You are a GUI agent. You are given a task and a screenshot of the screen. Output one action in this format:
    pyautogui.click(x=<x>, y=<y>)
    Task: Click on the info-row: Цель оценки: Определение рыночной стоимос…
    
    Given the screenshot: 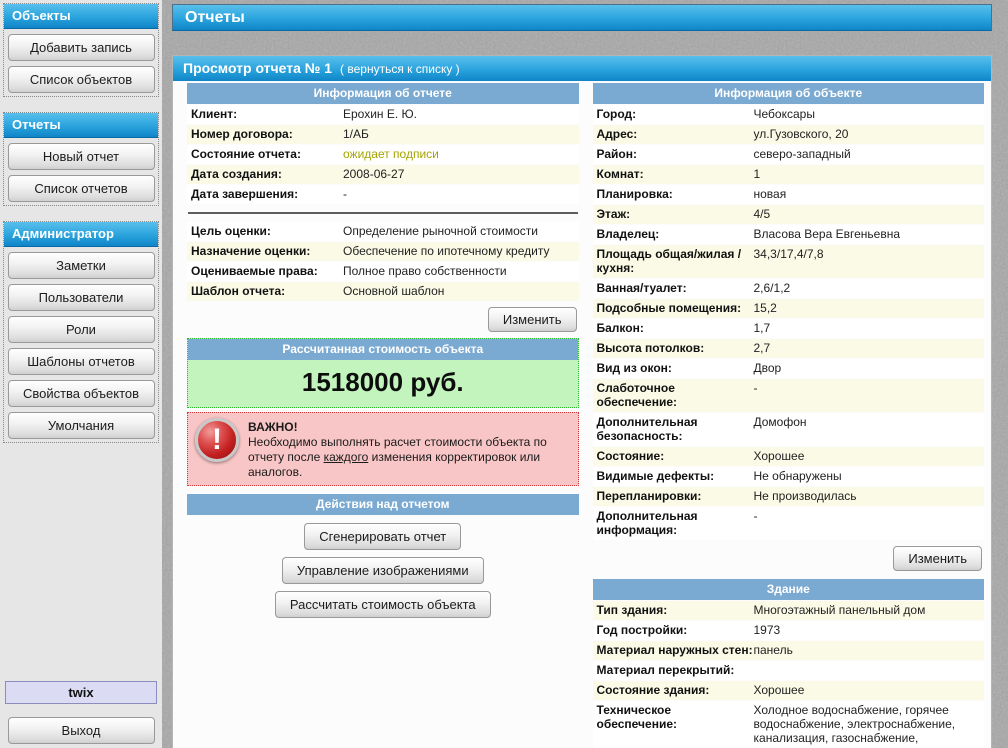 What is the action you would take?
    pyautogui.click(x=383, y=231)
    